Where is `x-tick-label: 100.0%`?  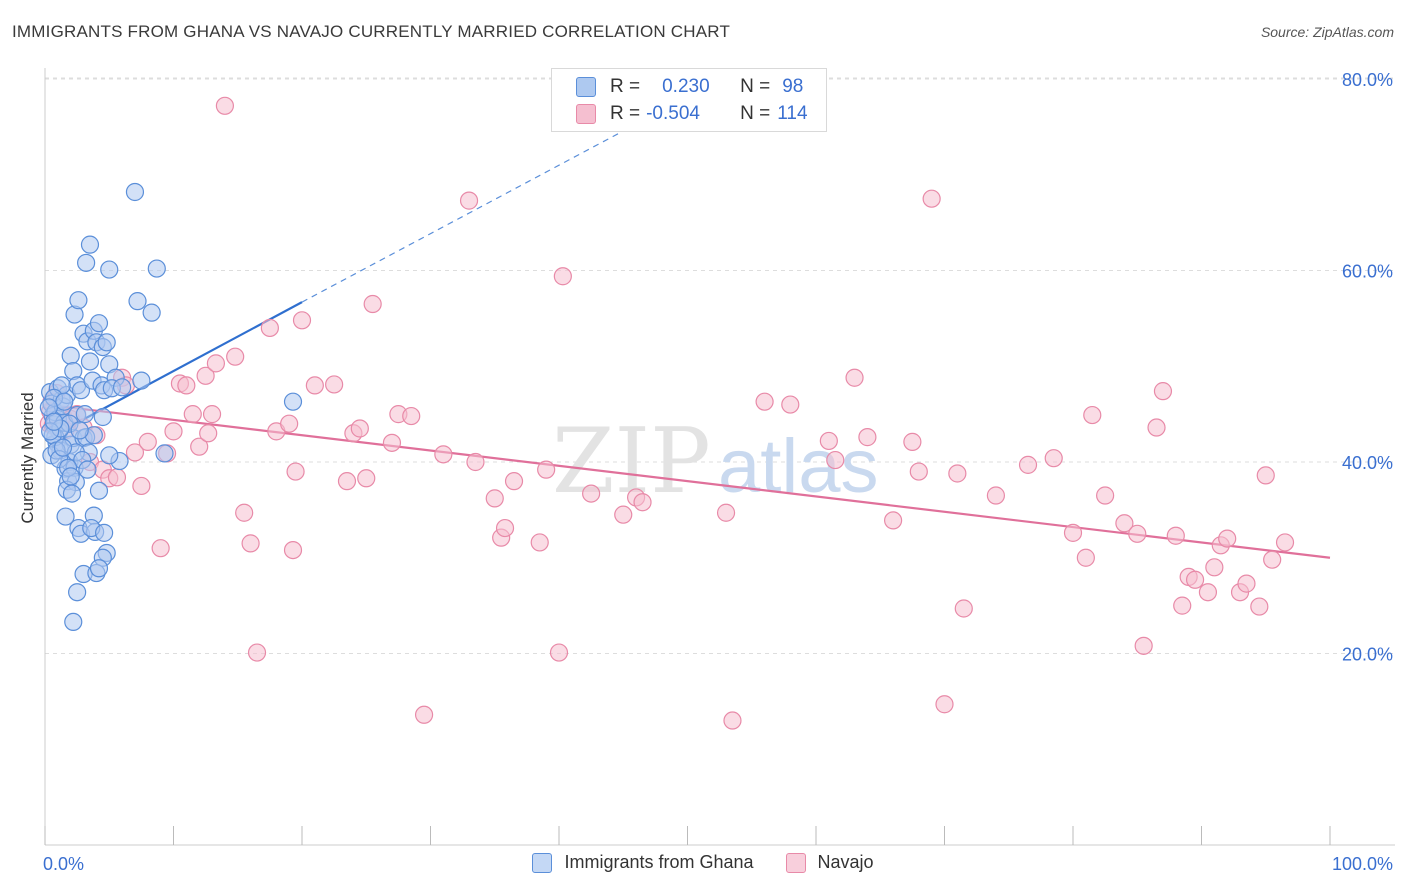
x-tick-label: 100.0% is located at coordinates (1362, 864).